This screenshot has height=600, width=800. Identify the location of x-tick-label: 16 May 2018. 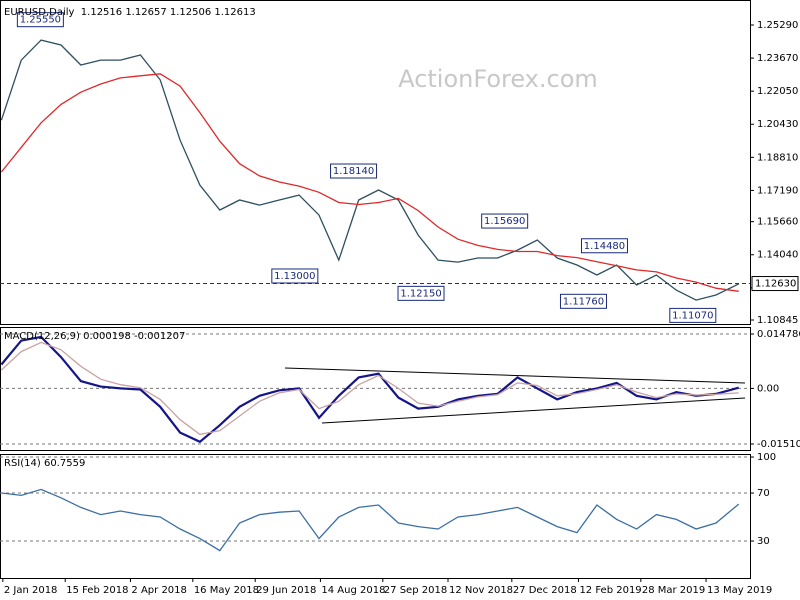
(226, 590).